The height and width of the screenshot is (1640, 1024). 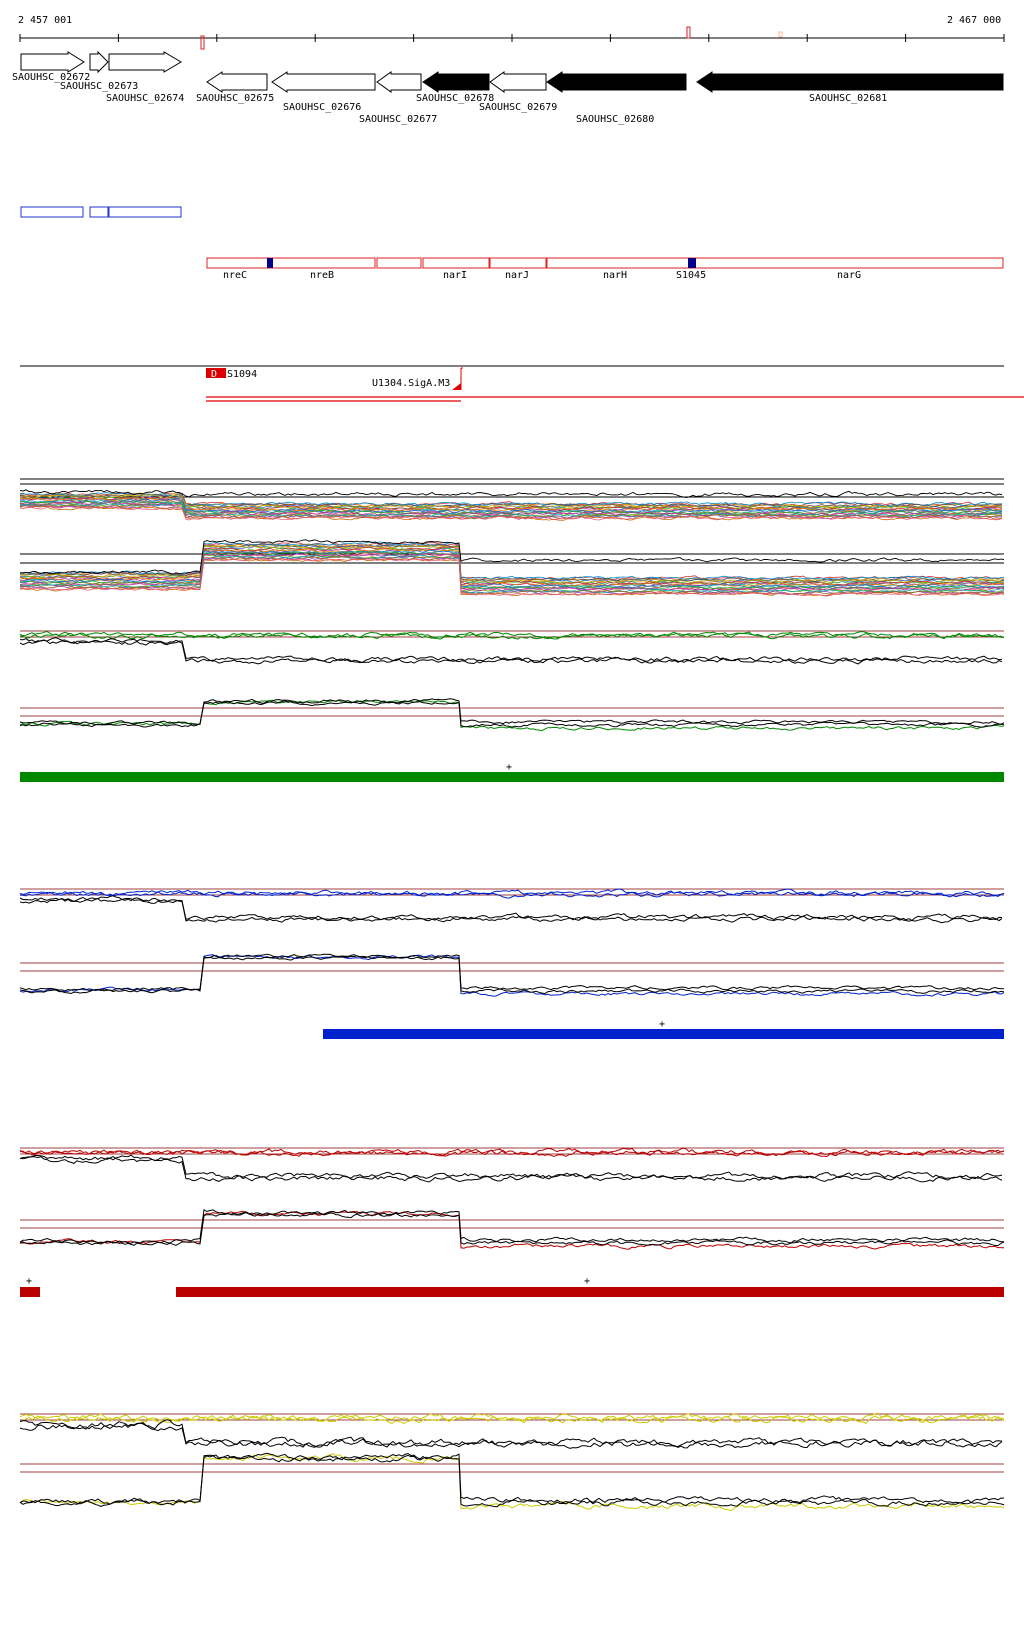 I want to click on gene-name-label: nreB, so click(x=322, y=275).